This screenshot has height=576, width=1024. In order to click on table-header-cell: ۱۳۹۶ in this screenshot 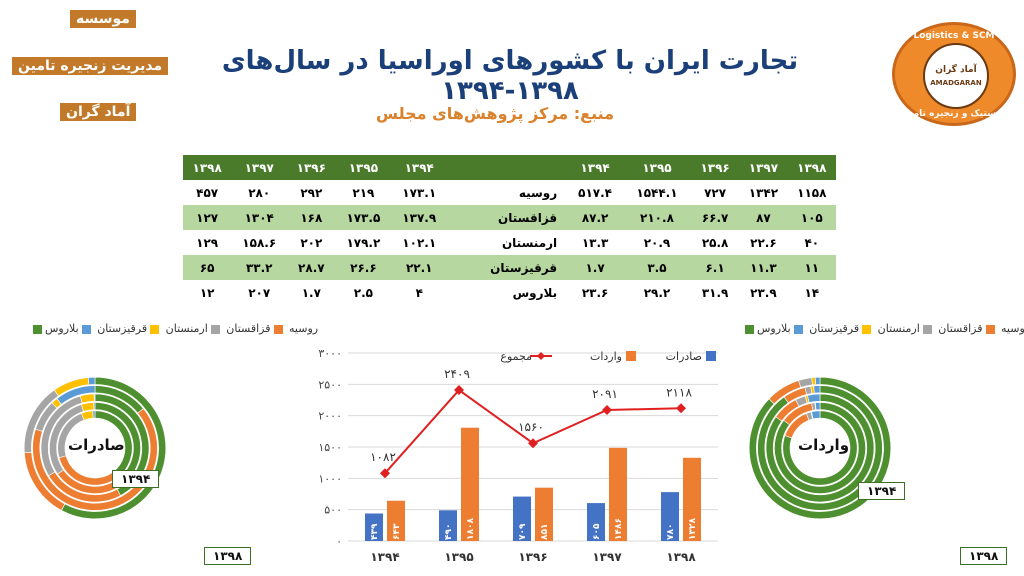, I will do `click(311, 167)`.